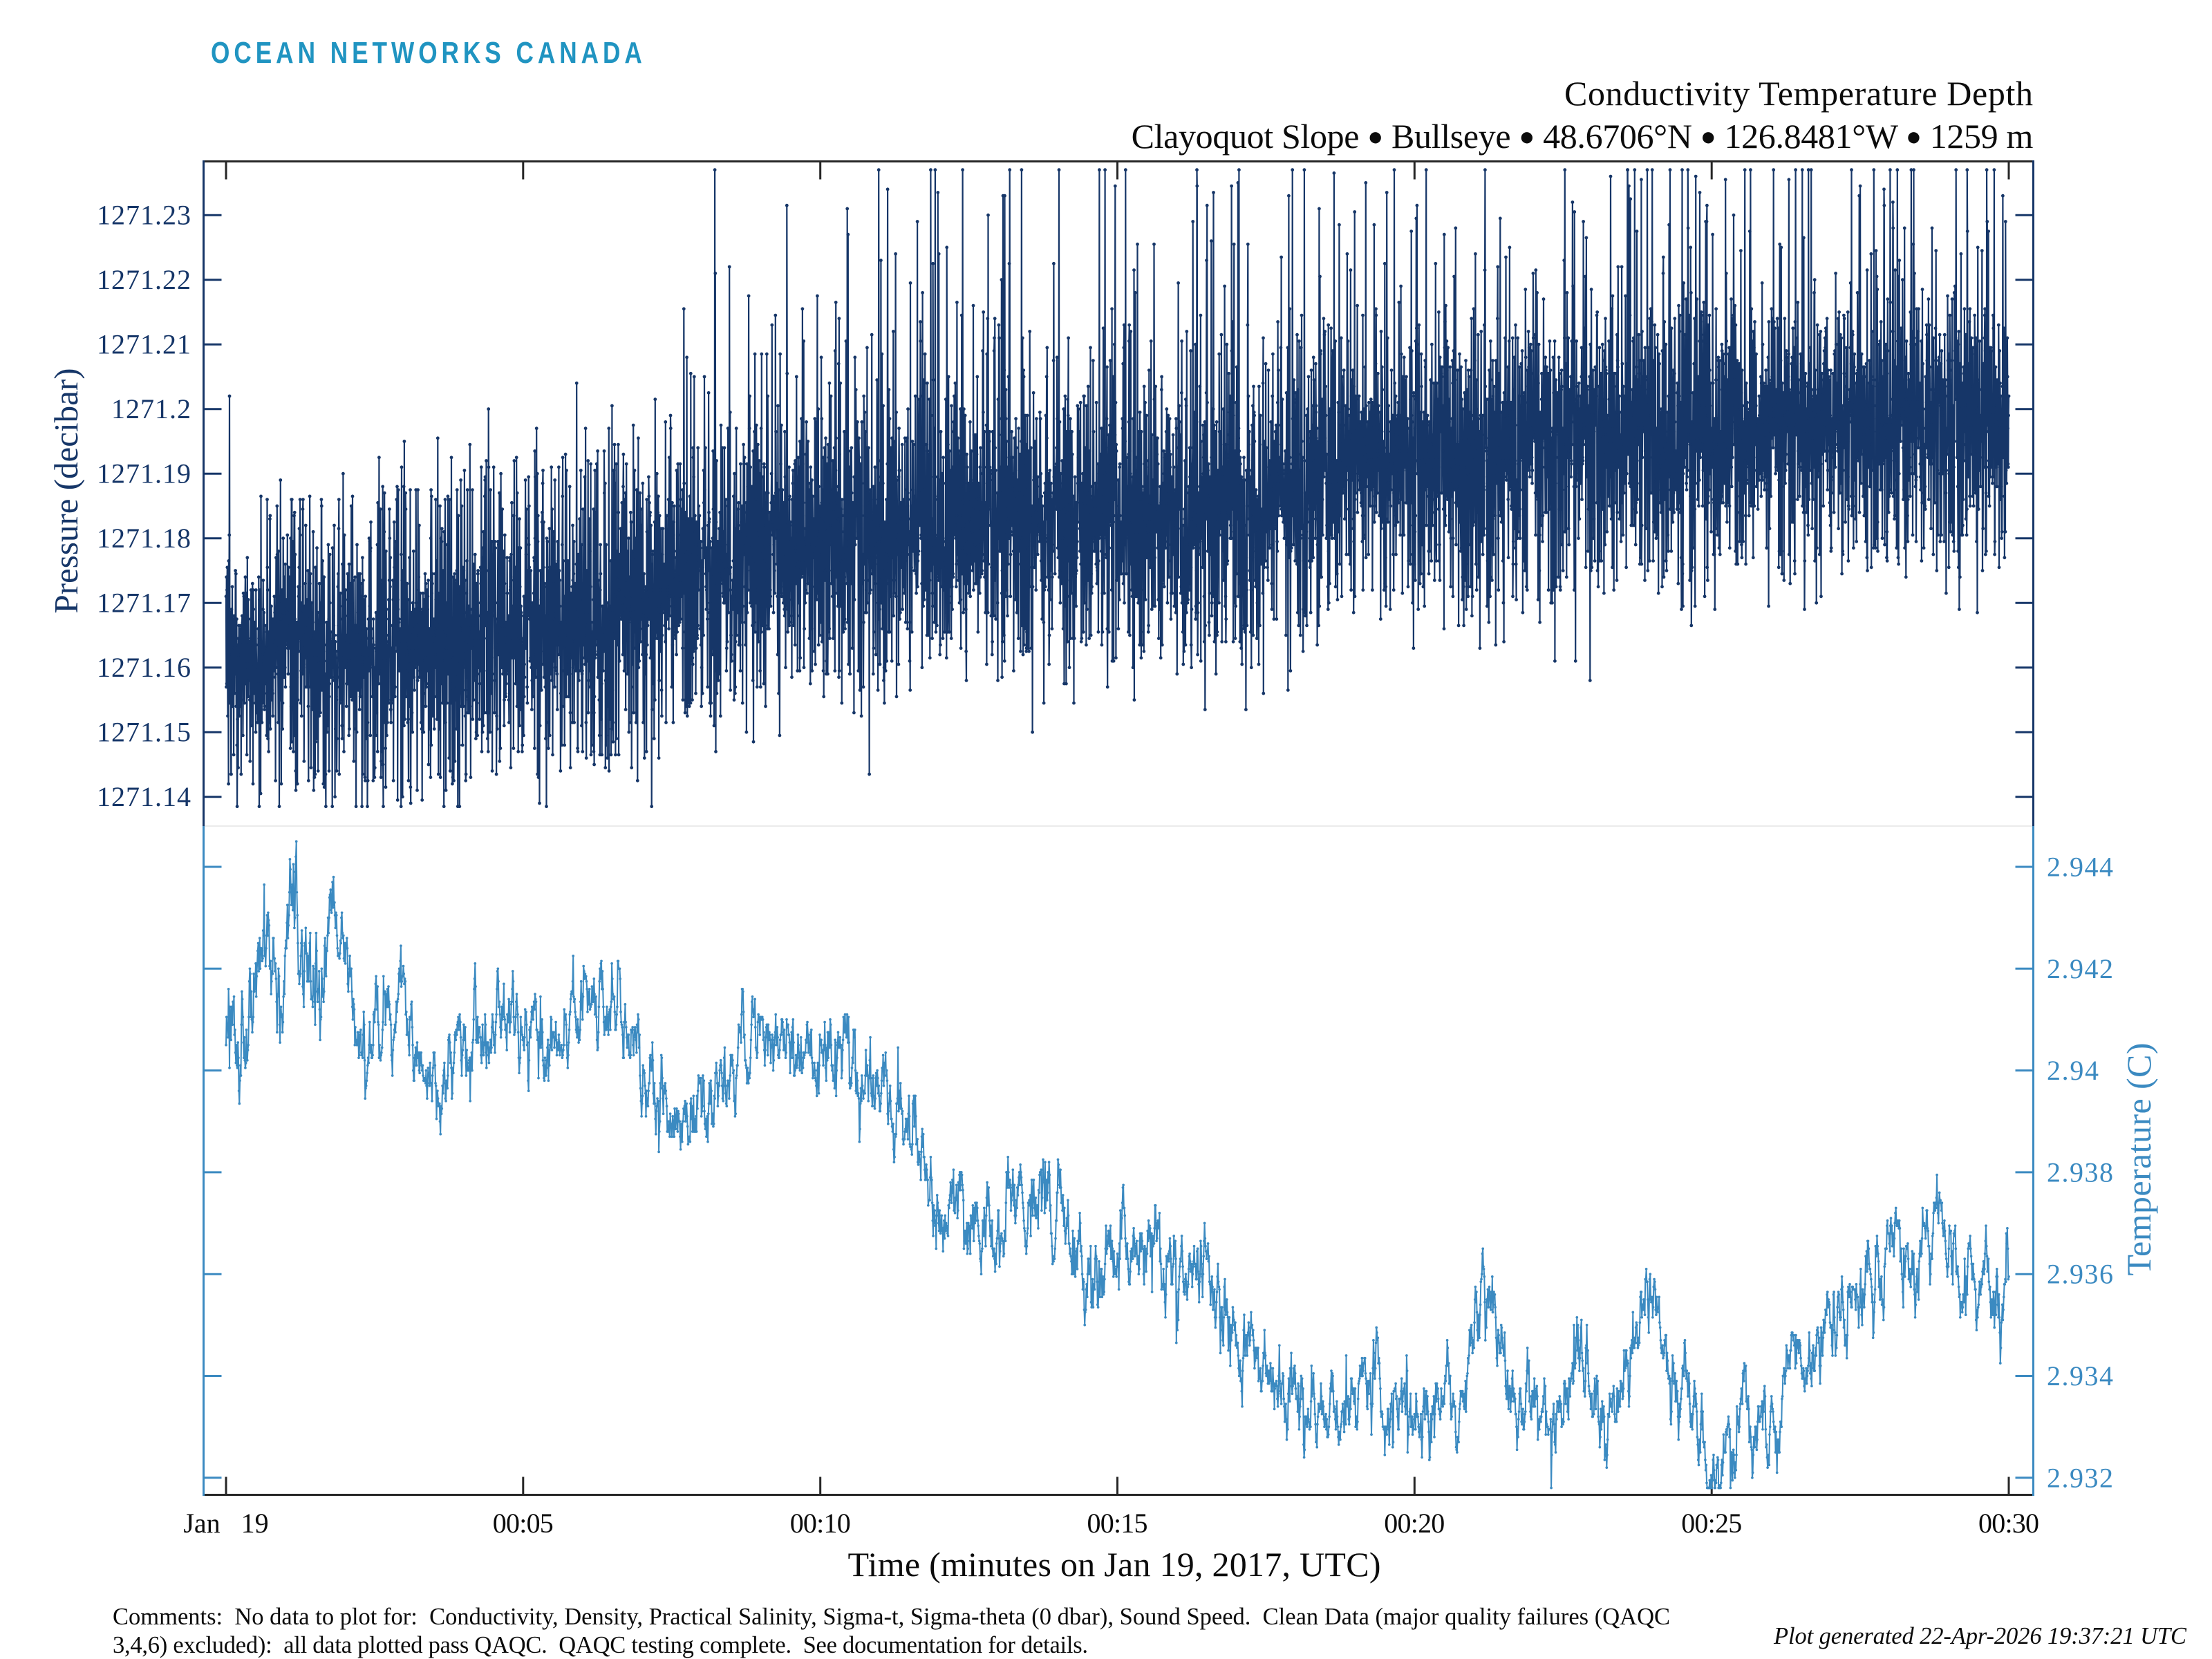  I want to click on svg-text: 2.94, so click(2073, 1070).